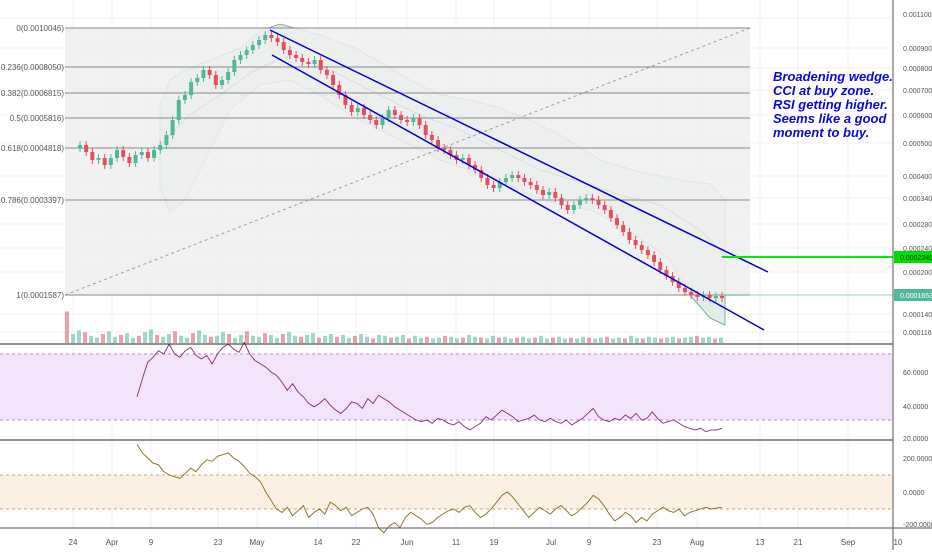 The image size is (932, 555). What do you see at coordinates (551, 542) in the screenshot?
I see `x-tick-label: Jul` at bounding box center [551, 542].